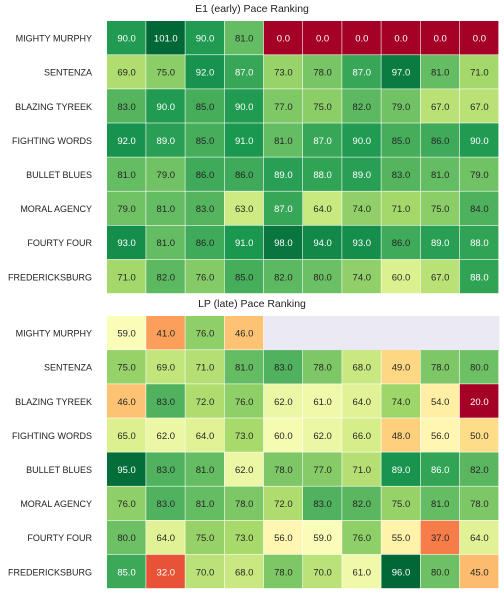  What do you see at coordinates (244, 243) in the screenshot?
I see `cell-value: 91.0` at bounding box center [244, 243].